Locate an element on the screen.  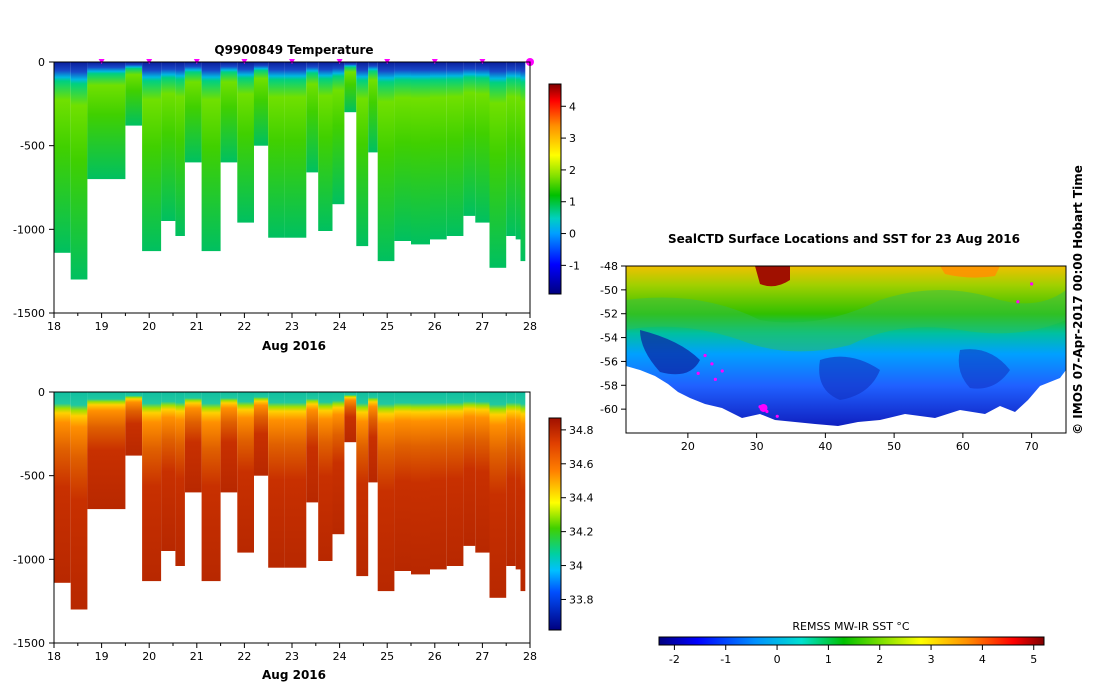
sst-colorbar-tick-label: 3 is located at coordinates (931, 659).